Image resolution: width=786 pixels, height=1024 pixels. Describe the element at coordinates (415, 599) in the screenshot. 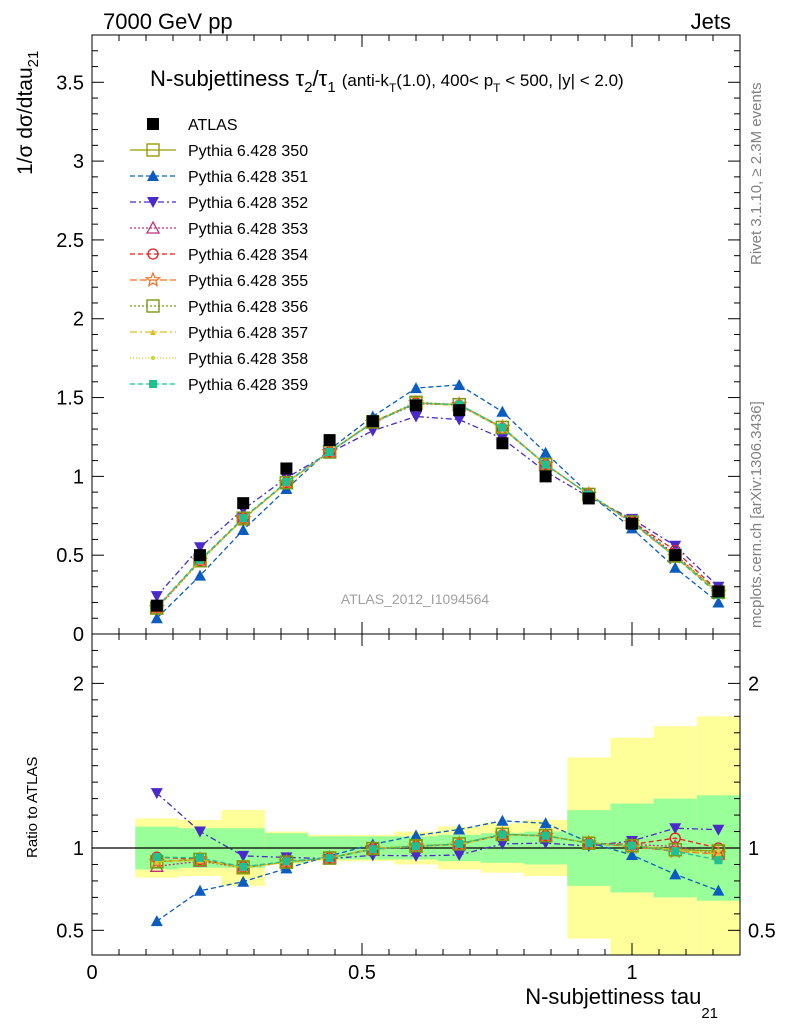

I see `analysis-watermark: ATLAS_2012_I1094564` at that location.